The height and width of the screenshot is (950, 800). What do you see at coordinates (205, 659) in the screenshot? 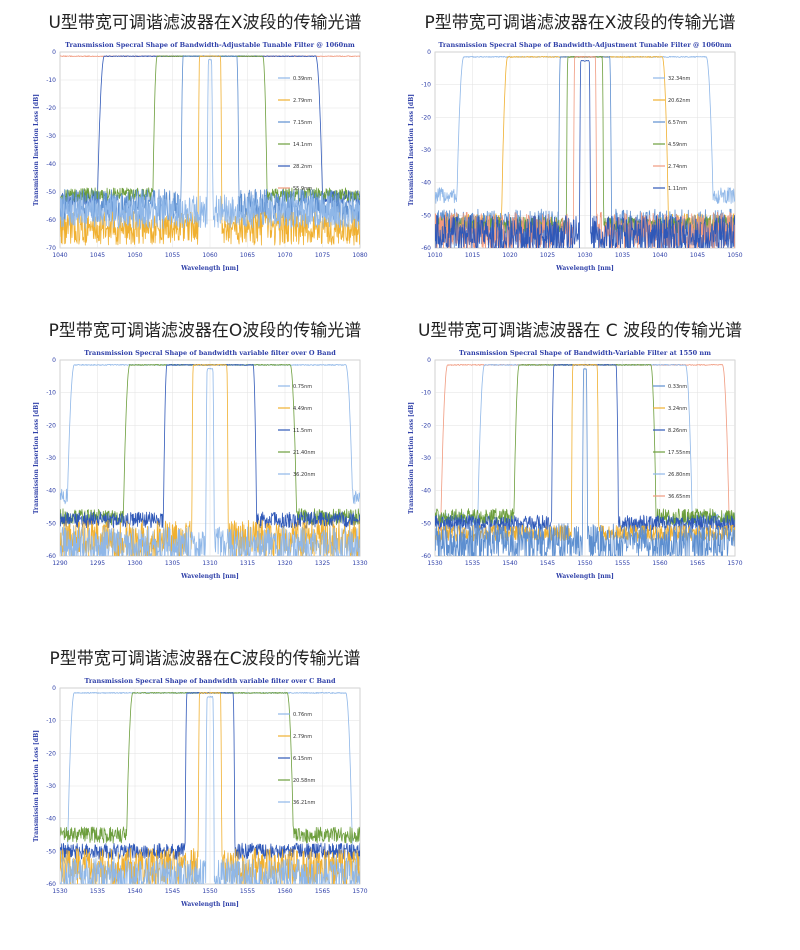
I see `panel-heading: P型带宽可调谐滤波器在C波段的传输光谱` at bounding box center [205, 659].